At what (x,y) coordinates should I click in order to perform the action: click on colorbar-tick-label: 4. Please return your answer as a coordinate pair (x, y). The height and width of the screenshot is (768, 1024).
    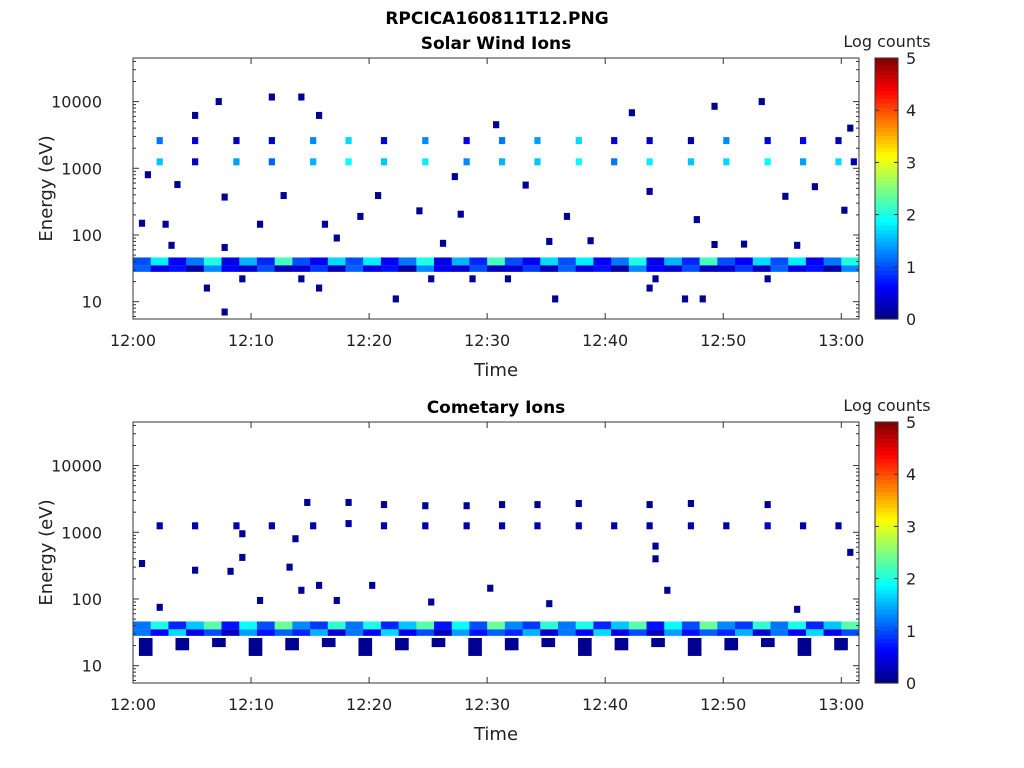
    Looking at the image, I should click on (911, 110).